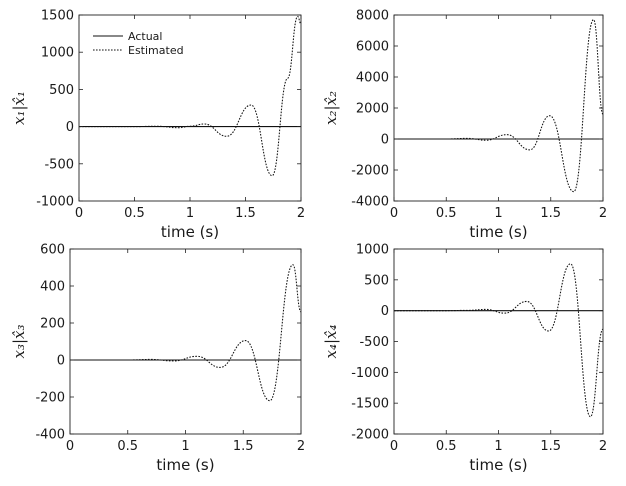 This screenshot has height=486, width=626. I want to click on y-tick-label: 2000, so click(372, 109).